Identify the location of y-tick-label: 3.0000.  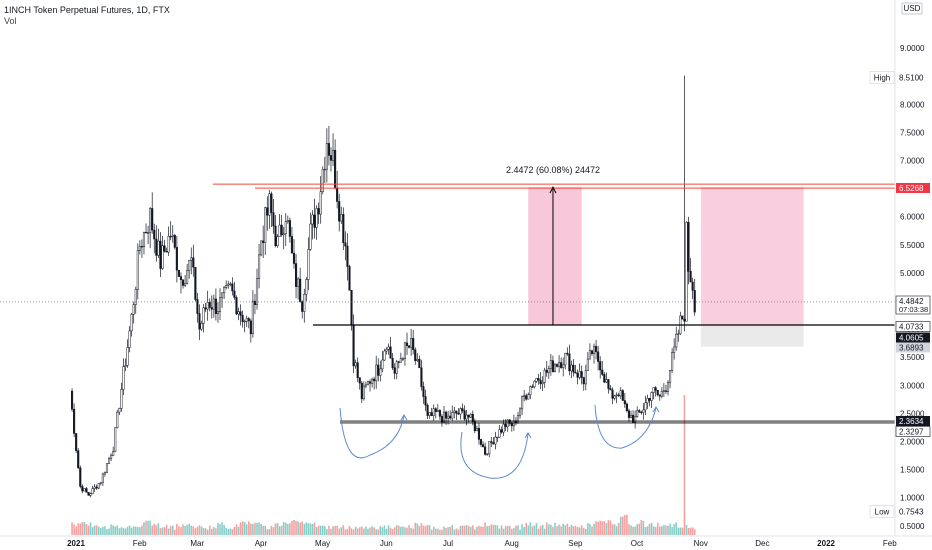
(912, 385).